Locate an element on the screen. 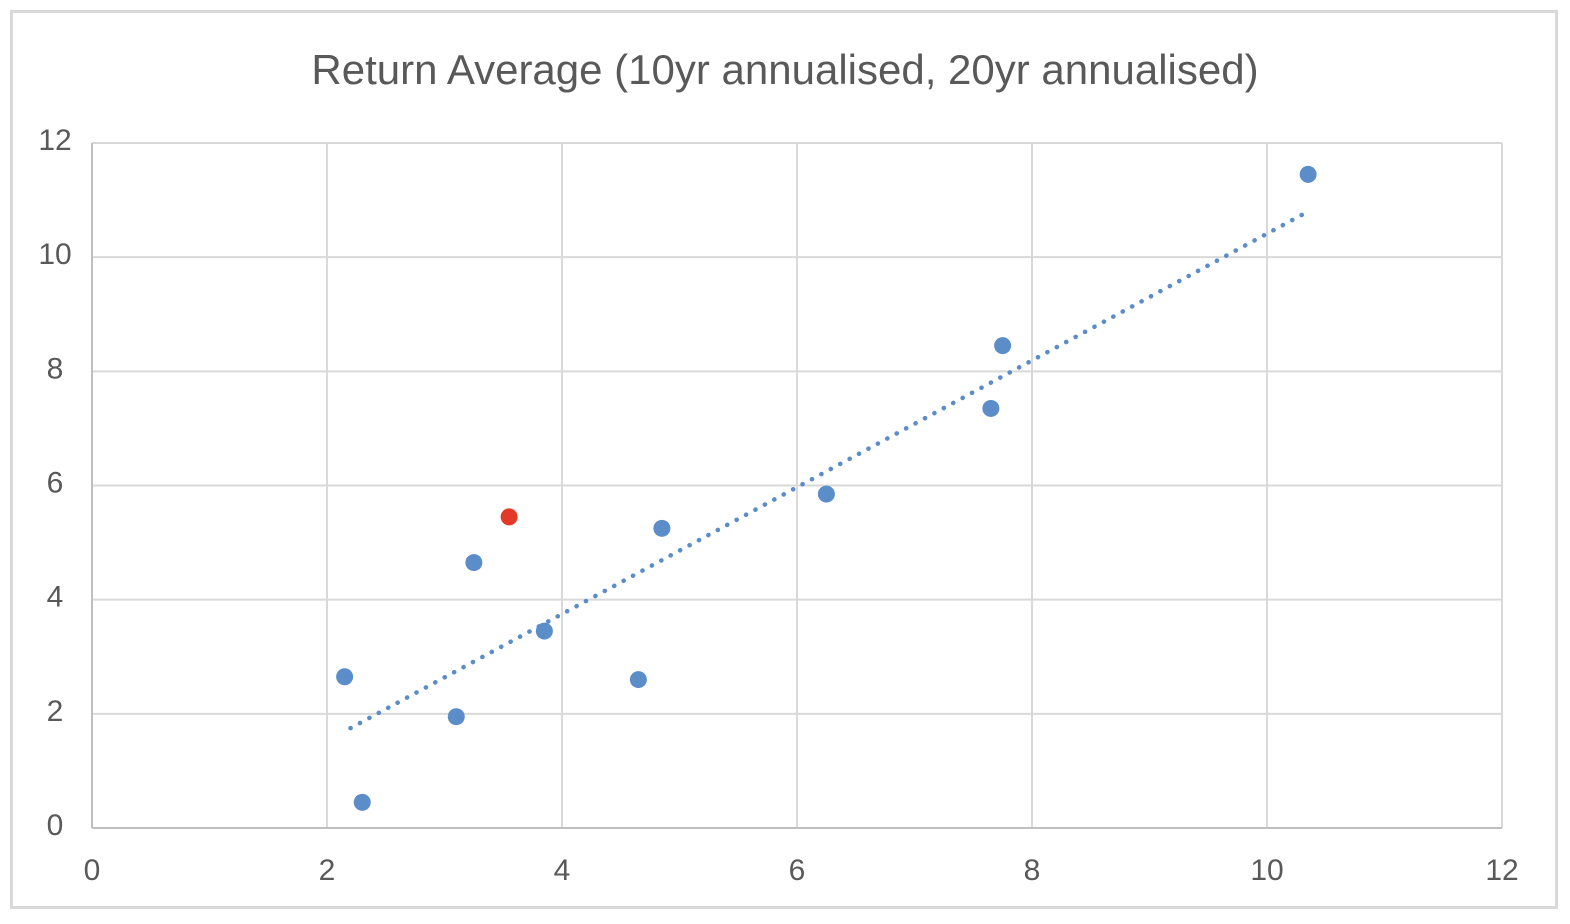 The height and width of the screenshot is (924, 1570). x-axis-tick-label: 2 is located at coordinates (327, 870).